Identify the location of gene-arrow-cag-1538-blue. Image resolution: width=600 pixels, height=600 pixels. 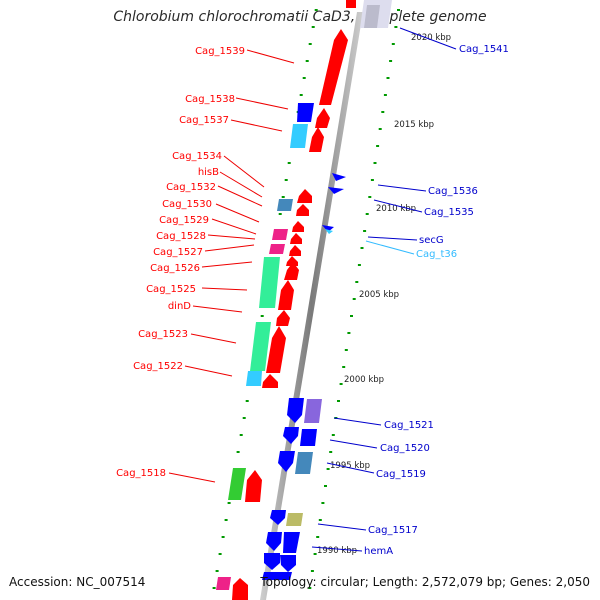
(305, 112).